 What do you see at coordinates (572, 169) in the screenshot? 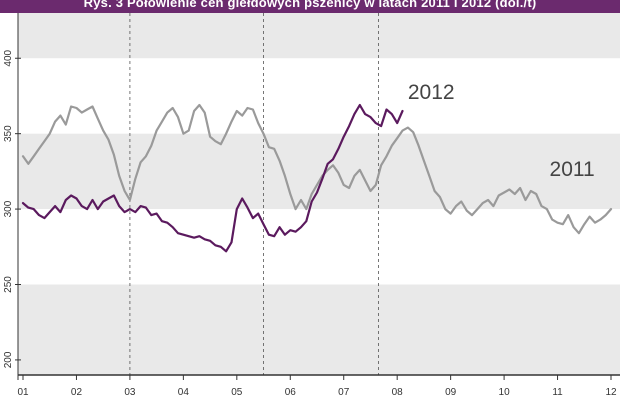
I see `series-label-2011: 2011` at bounding box center [572, 169].